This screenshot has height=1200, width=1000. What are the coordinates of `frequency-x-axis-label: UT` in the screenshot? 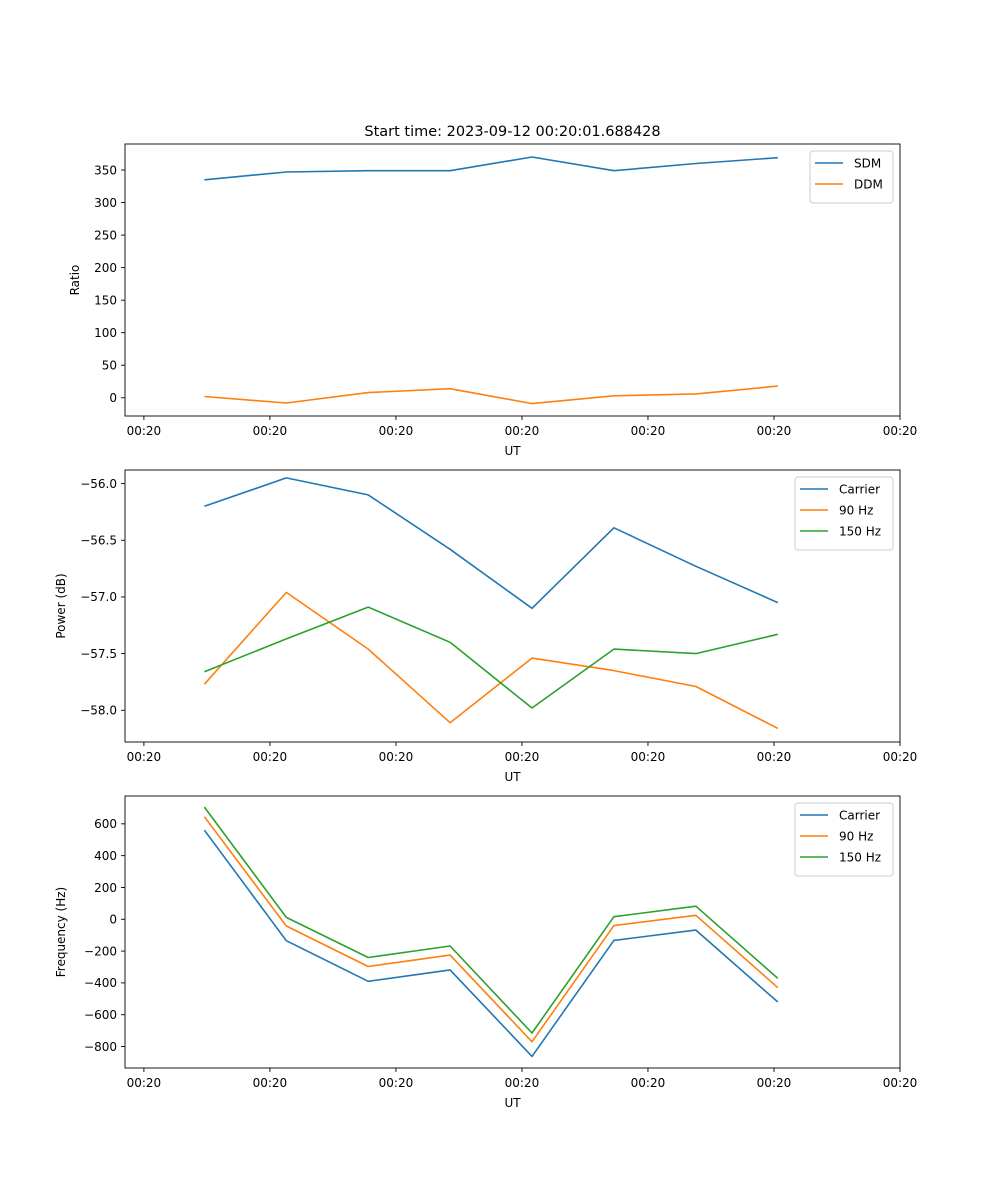 It's located at (512, 1103).